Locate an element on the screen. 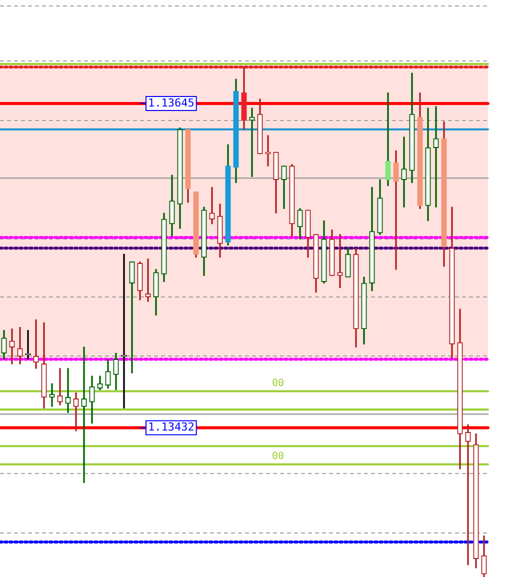 Image resolution: width=507 pixels, height=577 pixels. ref-line-label: 1.13645 is located at coordinates (171, 103).